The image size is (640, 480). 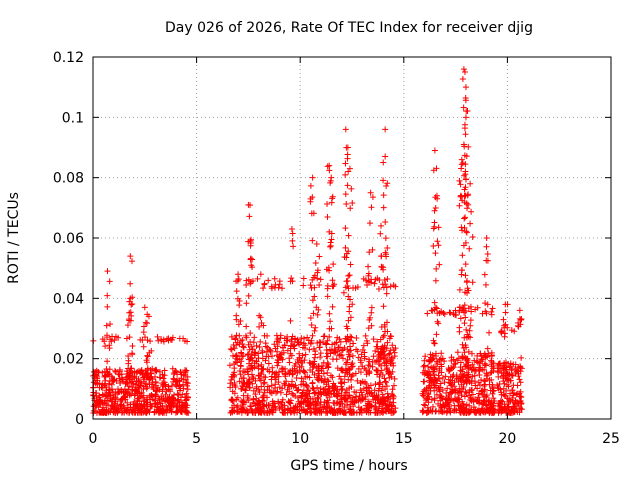 I want to click on y-axis-title: ROTI / TECUs, so click(x=14, y=238).